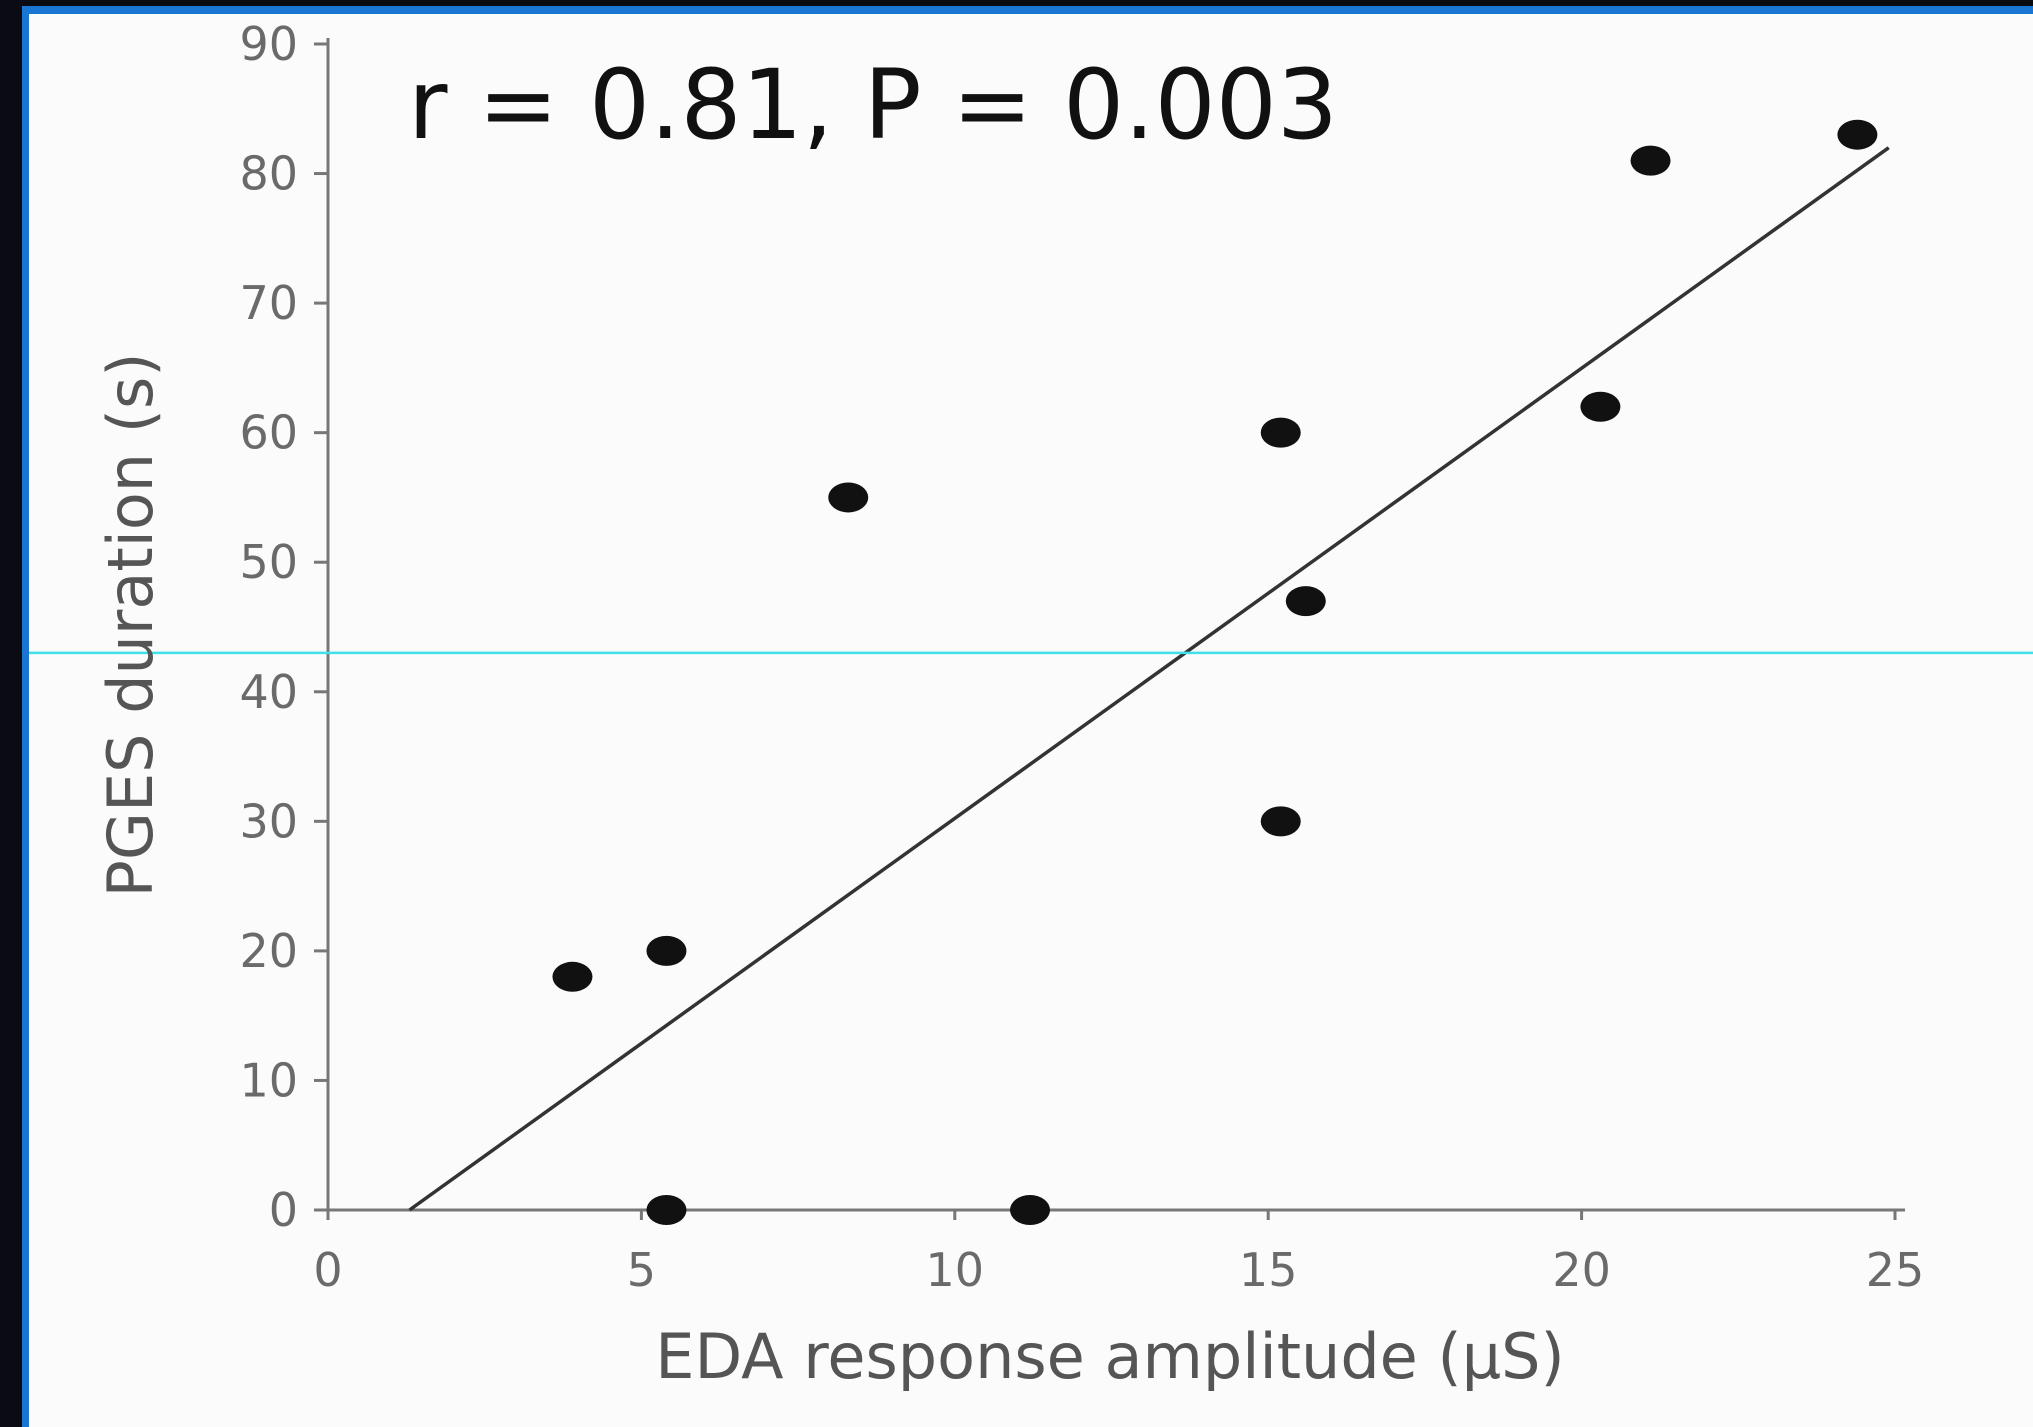  Describe the element at coordinates (130, 625) in the screenshot. I see `y-axis-title: PGES duration (s)` at that location.